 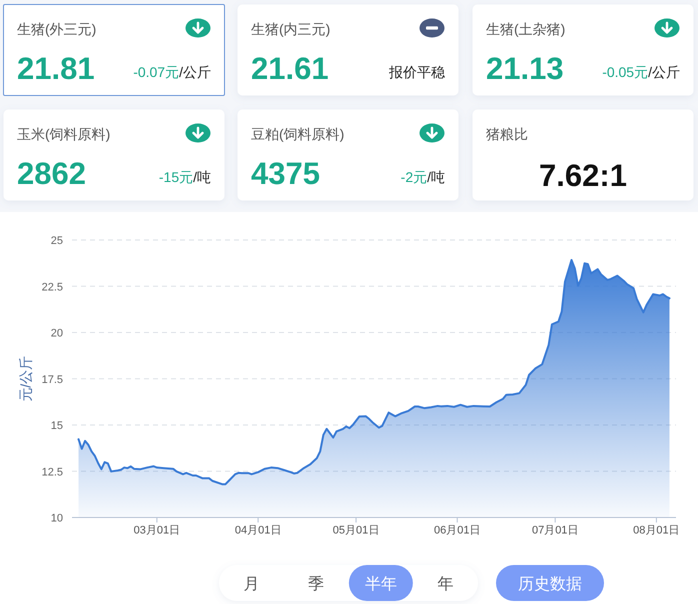 What do you see at coordinates (63, 134) in the screenshot?
I see `text: 玉米(饲料原料)` at bounding box center [63, 134].